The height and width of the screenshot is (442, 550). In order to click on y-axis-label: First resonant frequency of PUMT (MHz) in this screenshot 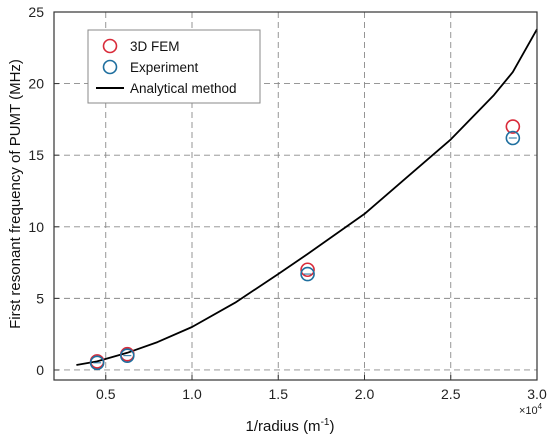, I will do `click(15, 194)`.